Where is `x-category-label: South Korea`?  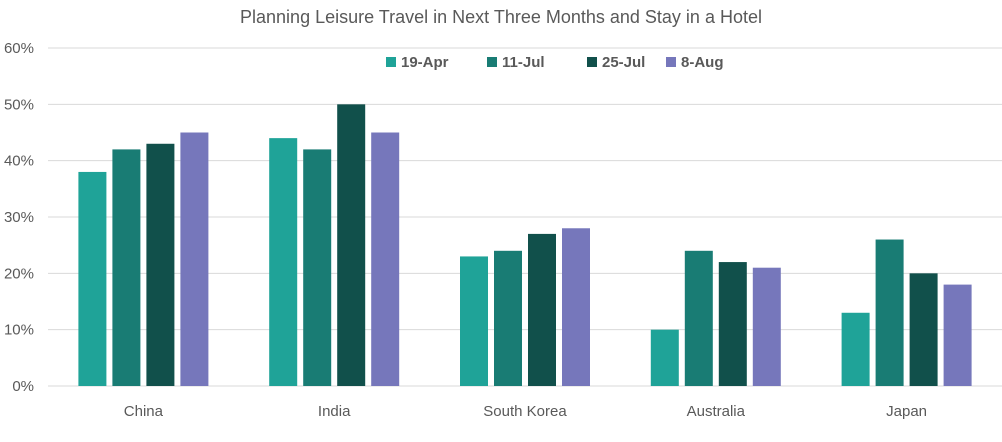
x-category-label: South Korea is located at coordinates (525, 411).